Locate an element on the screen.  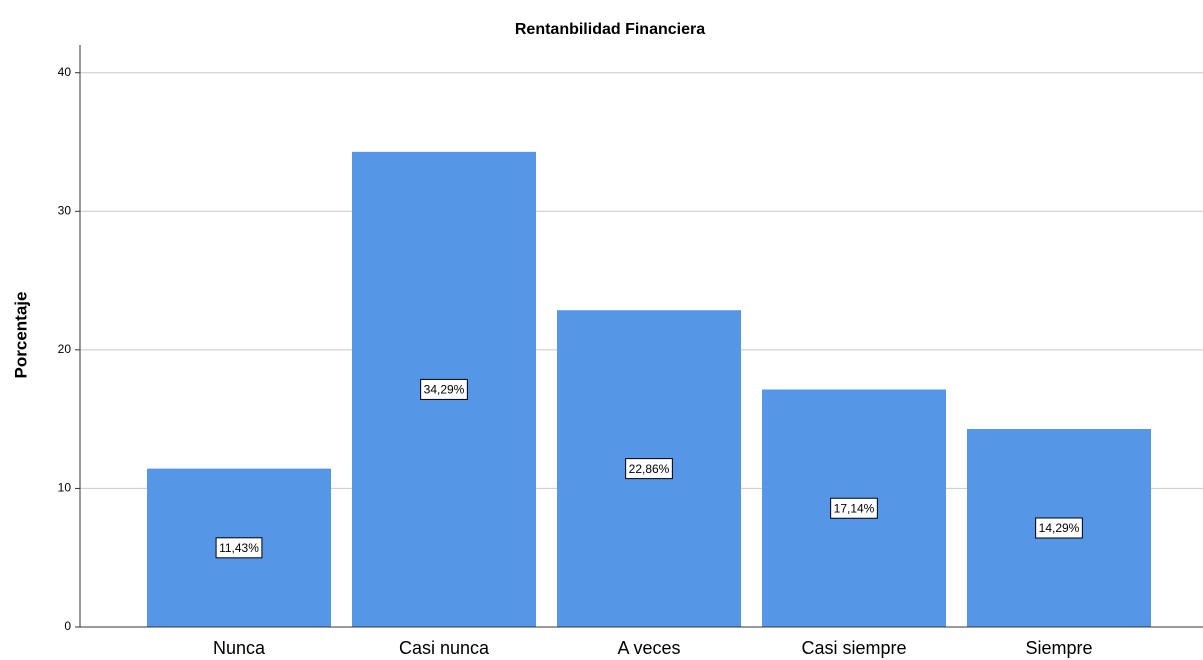
y-tick-label: 40 is located at coordinates (65, 72).